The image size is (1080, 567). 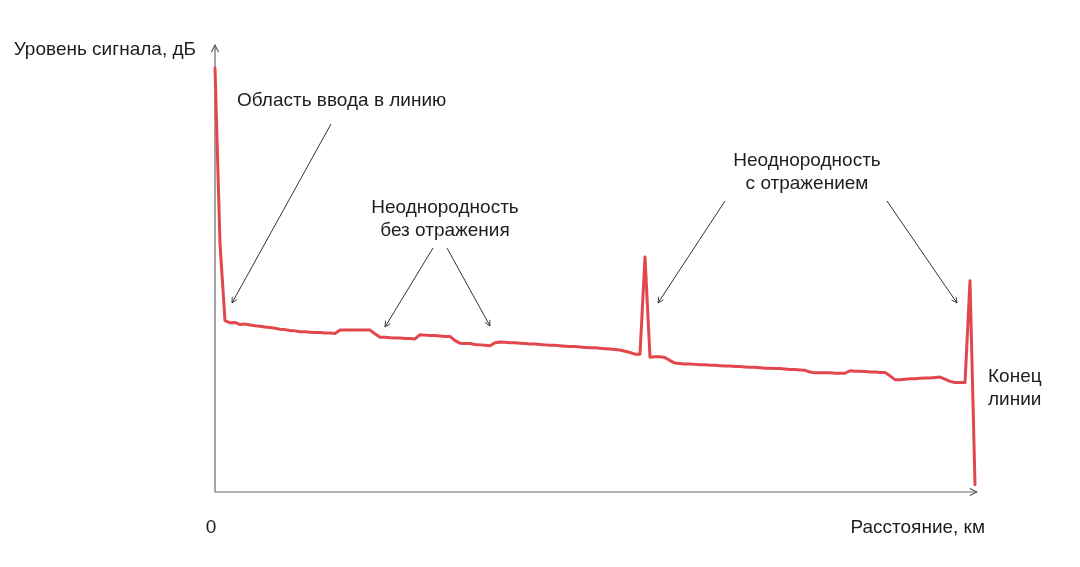 I want to click on annotation: Неоднородность без отражения, so click(x=445, y=218).